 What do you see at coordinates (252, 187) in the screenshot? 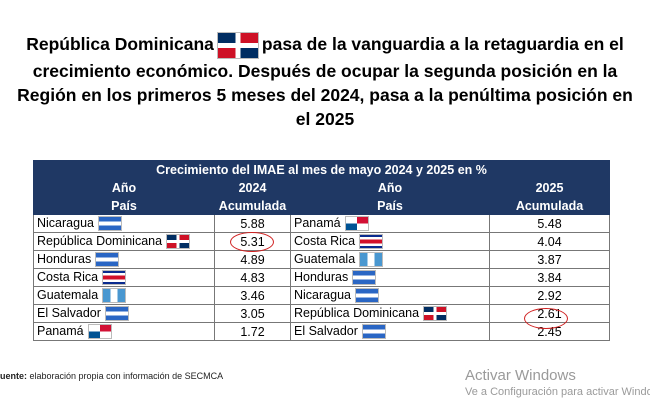
I see `header-cell: 2024` at bounding box center [252, 187].